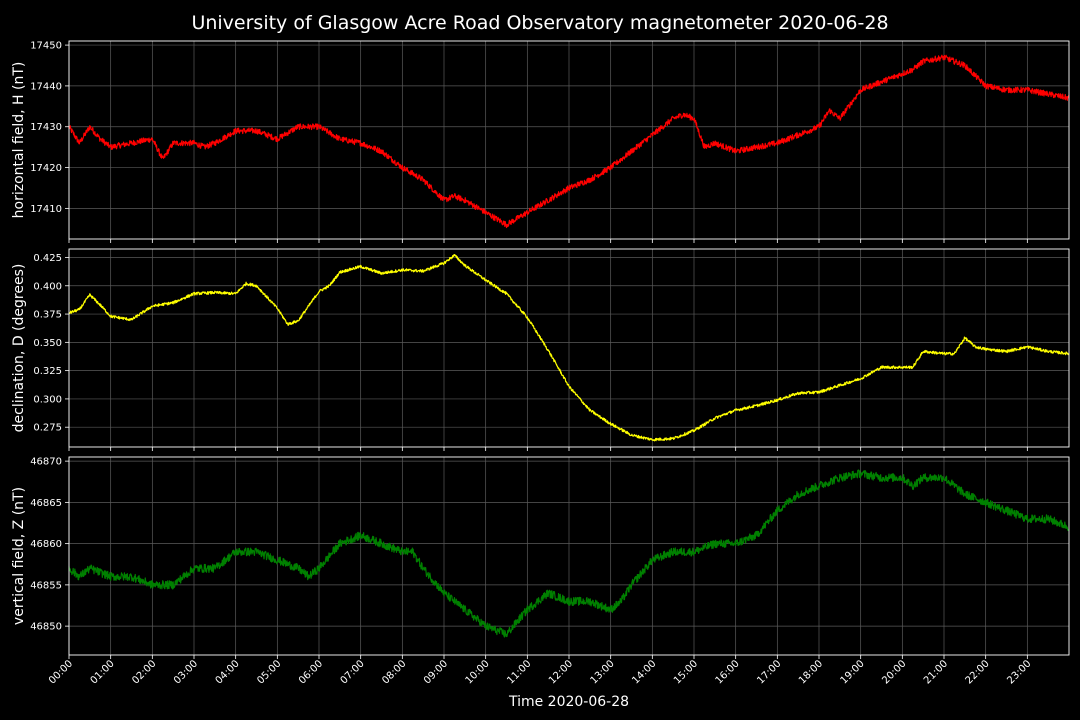  Describe the element at coordinates (19, 140) in the screenshot. I see `y-axis-label: horizontal field, H (nT)` at that location.